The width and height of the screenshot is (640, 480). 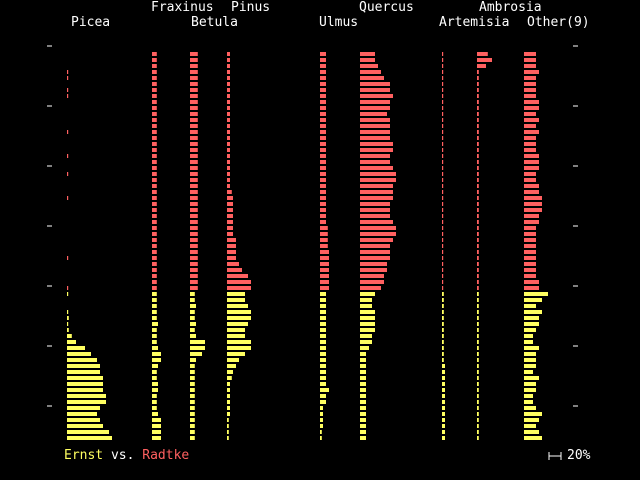 I want to click on legend-ernst: Ernst, so click(x=84, y=455).